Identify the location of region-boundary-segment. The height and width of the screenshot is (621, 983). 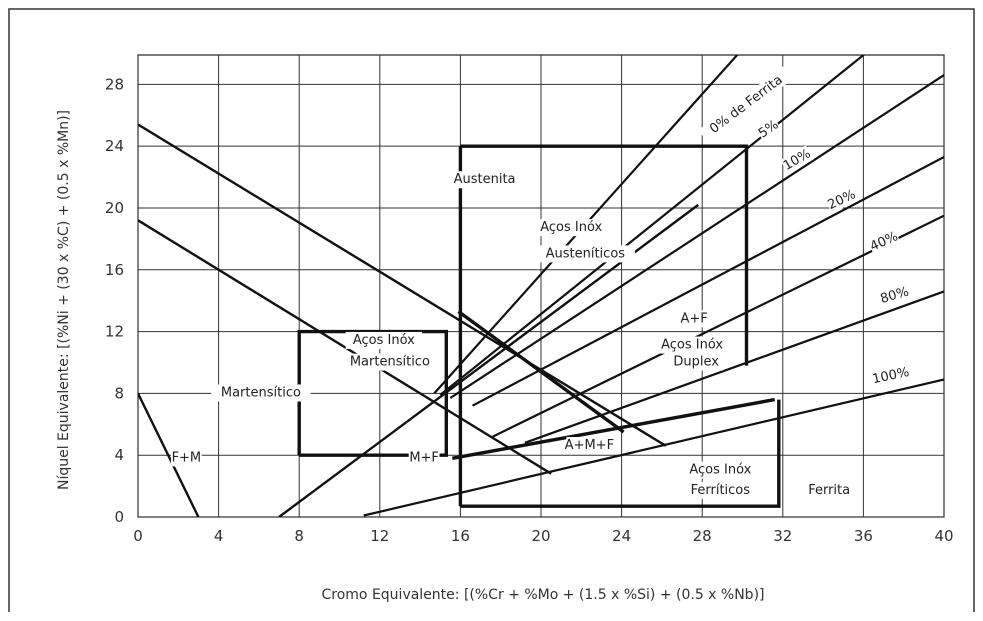
(541, 372).